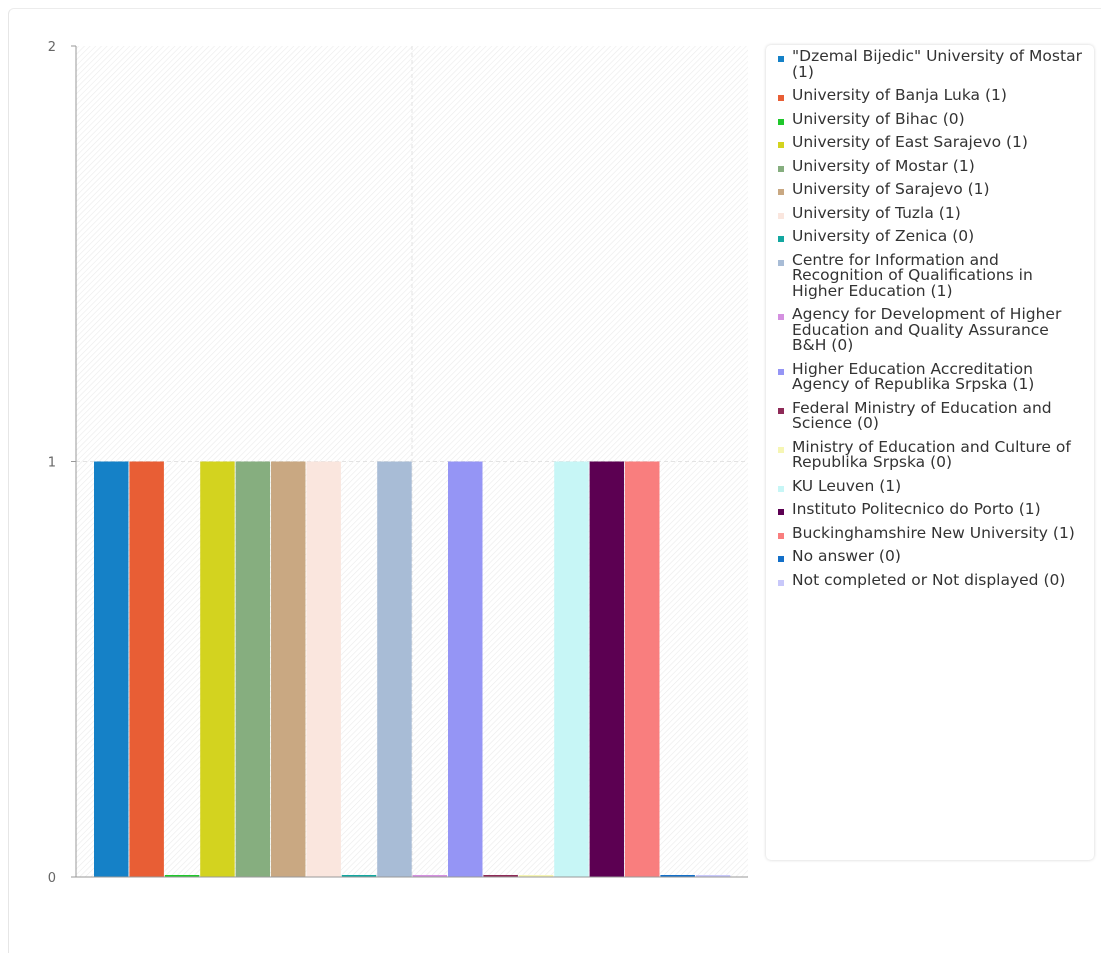  What do you see at coordinates (883, 236) in the screenshot?
I see `legend-label: University of Zenica (0)` at bounding box center [883, 236].